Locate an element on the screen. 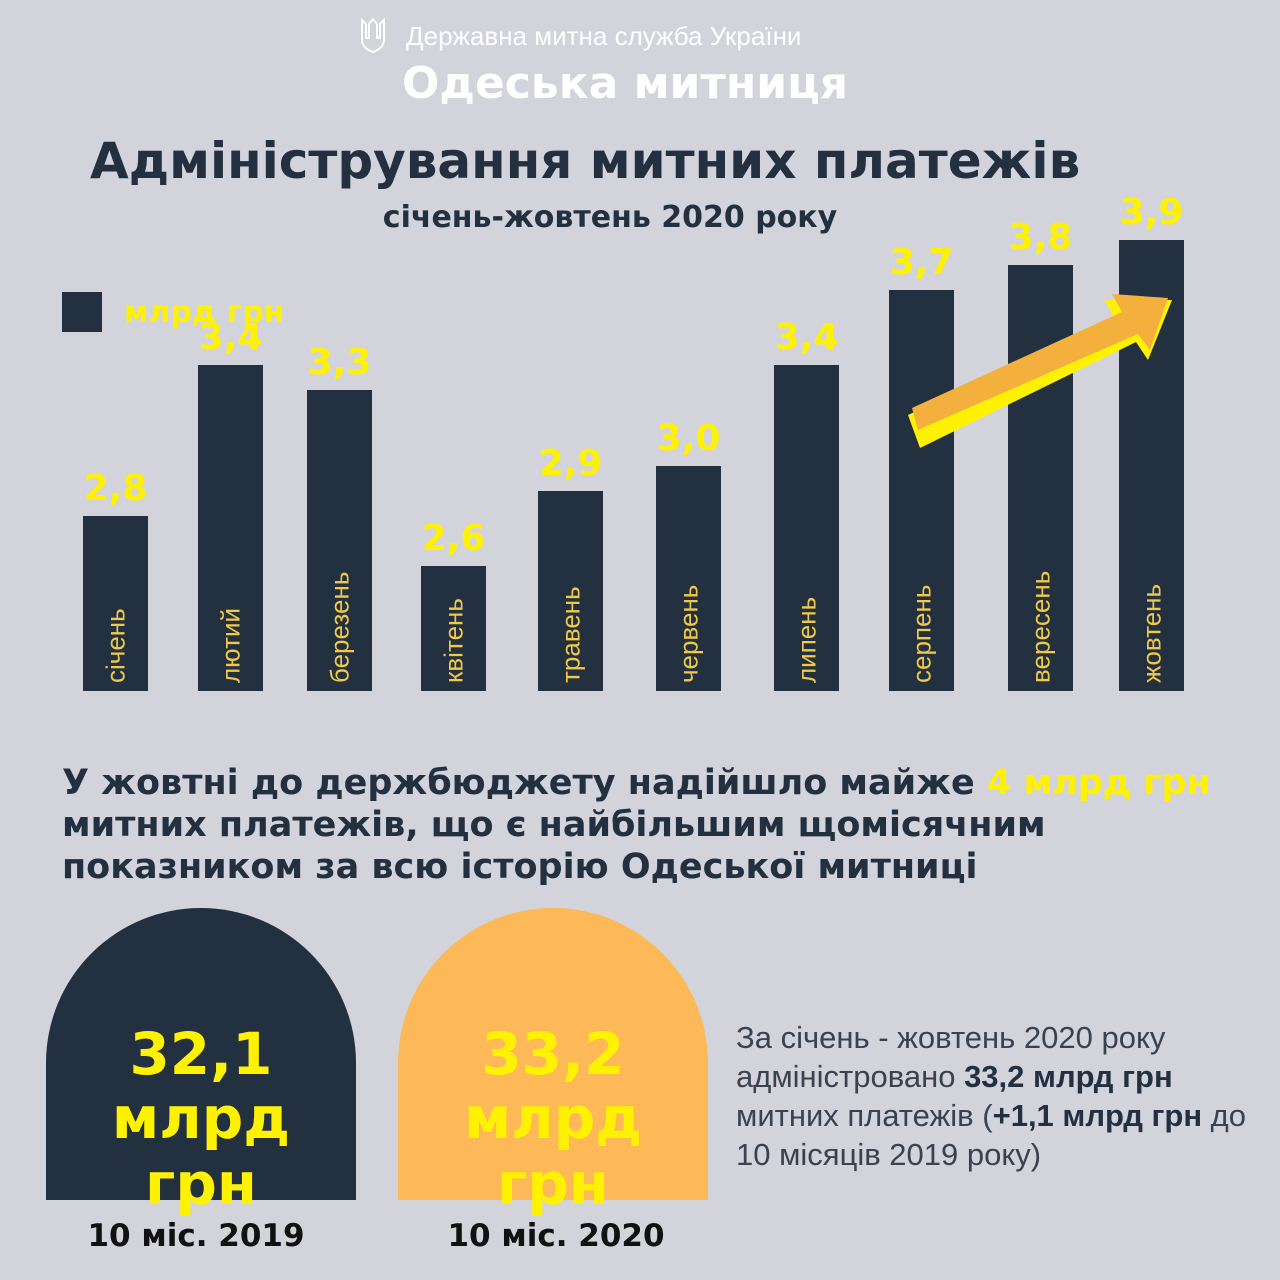 This screenshot has width=1280, height=1280. month-label: липень is located at coordinates (806, 639).